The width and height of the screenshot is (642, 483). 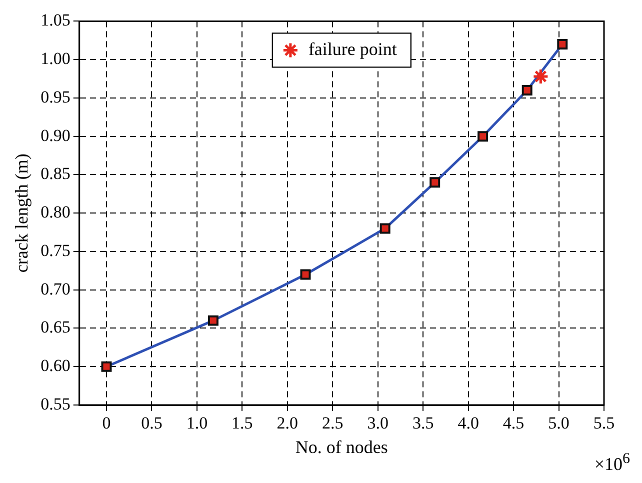 What do you see at coordinates (106, 423) in the screenshot?
I see `x-tick-label: 0` at bounding box center [106, 423].